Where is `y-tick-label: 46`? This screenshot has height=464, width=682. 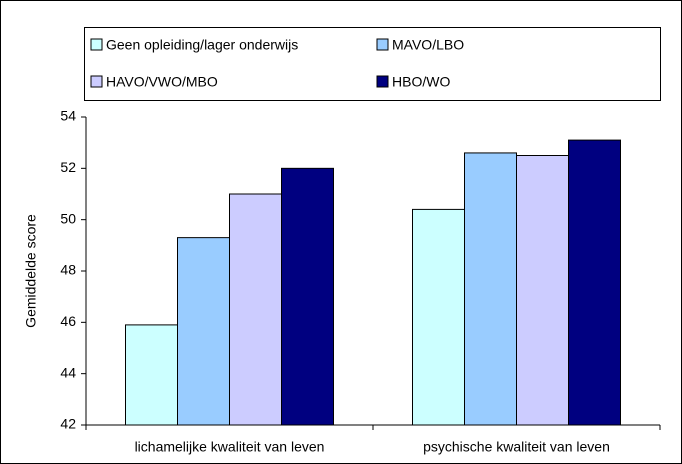 y-tick-label: 46 is located at coordinates (68, 321).